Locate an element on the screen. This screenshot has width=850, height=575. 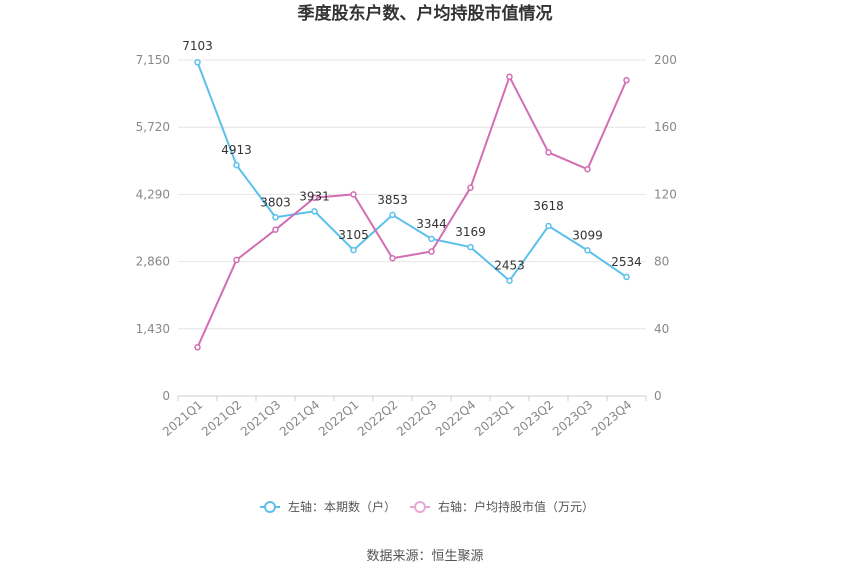
data-label: 3853 is located at coordinates (392, 200).